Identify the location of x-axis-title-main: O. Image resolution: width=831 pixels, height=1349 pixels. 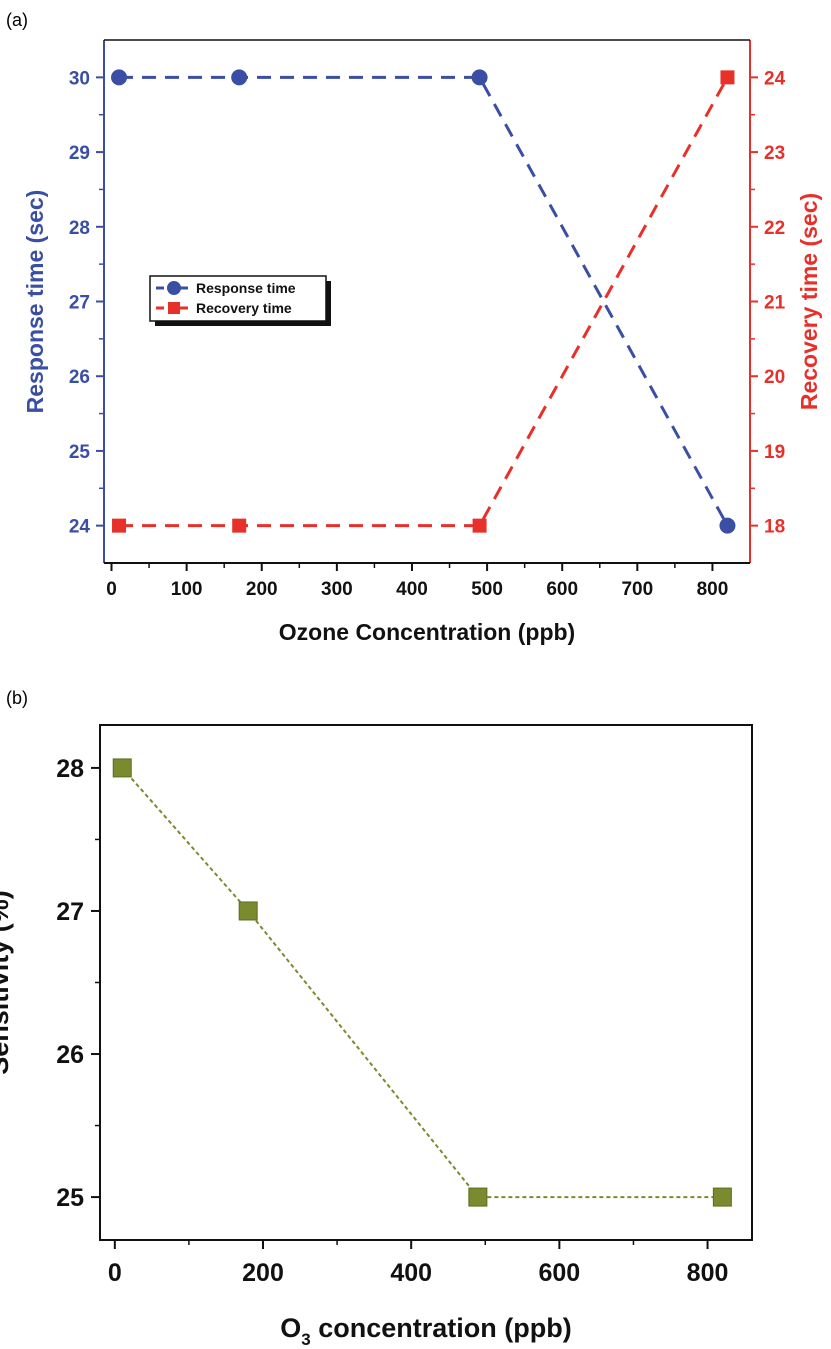
(290, 1328).